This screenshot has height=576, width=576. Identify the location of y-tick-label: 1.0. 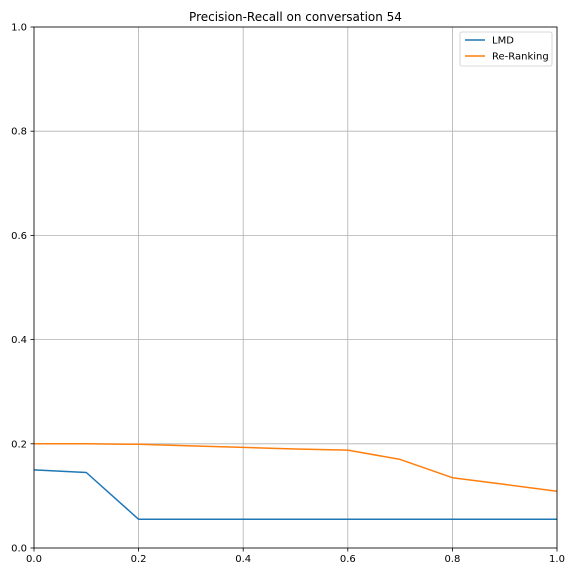
(19, 28).